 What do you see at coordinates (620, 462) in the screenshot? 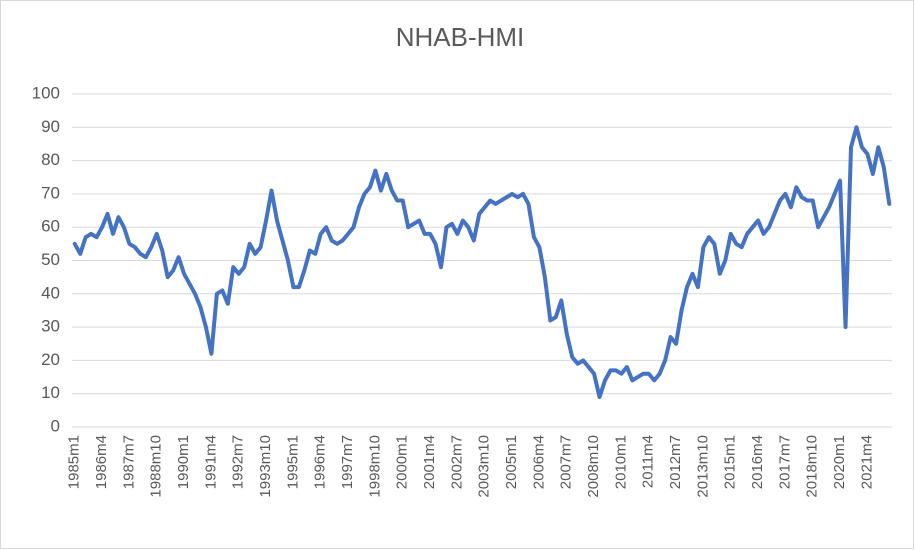
I see `x-tick-label: 2010m1` at bounding box center [620, 462].